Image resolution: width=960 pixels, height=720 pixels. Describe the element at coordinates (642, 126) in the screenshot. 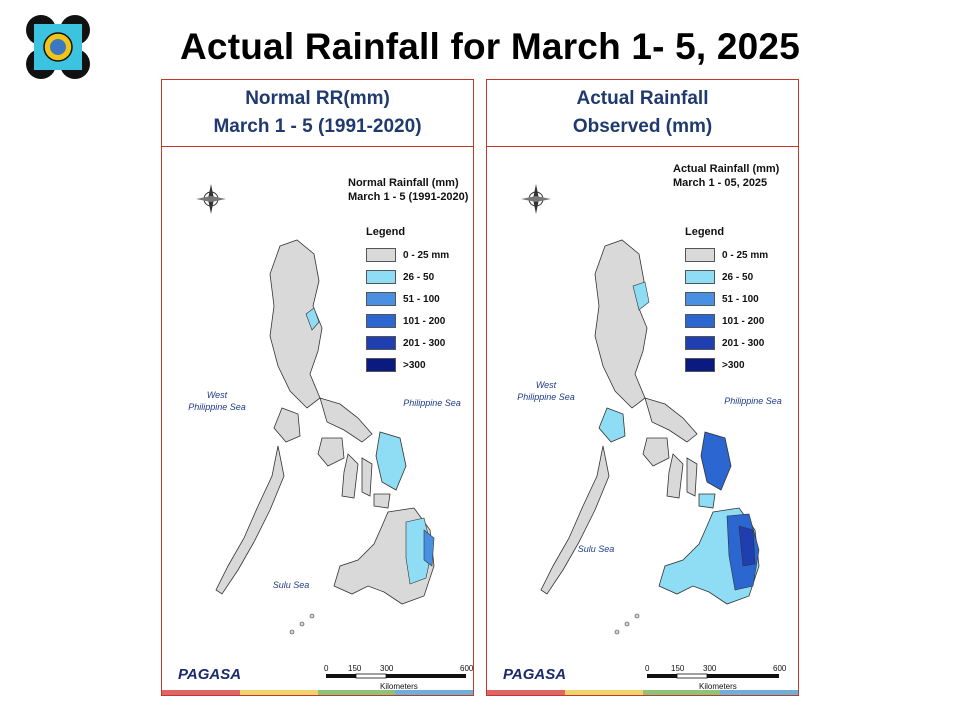

I see `panel-header-line2: Observed (mm)` at that location.